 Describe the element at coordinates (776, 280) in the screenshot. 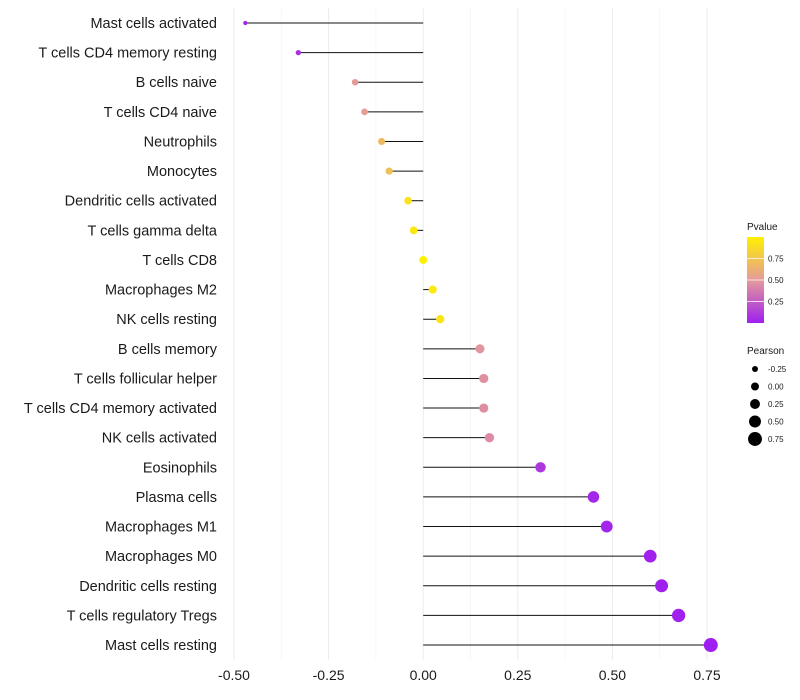

I see `colorbar-tick-label: 0.50` at that location.